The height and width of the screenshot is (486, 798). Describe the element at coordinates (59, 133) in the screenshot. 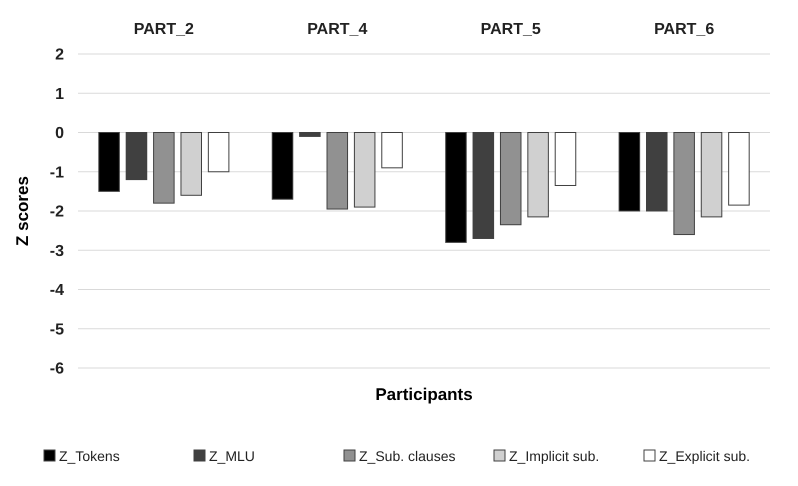

I see `y-tick-label: 0` at that location.